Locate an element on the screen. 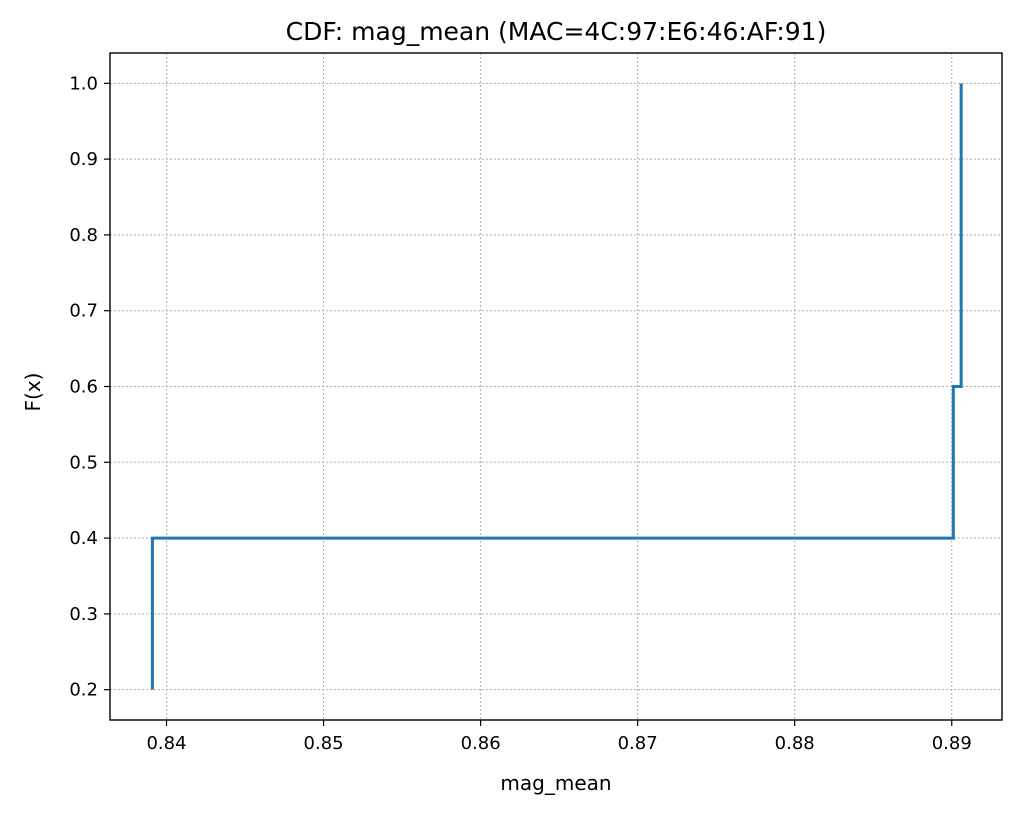 The width and height of the screenshot is (1020, 814). x-axis-ticks: 0.84 0.85 0.86 0.87 0.88 0.89 is located at coordinates (559, 737).